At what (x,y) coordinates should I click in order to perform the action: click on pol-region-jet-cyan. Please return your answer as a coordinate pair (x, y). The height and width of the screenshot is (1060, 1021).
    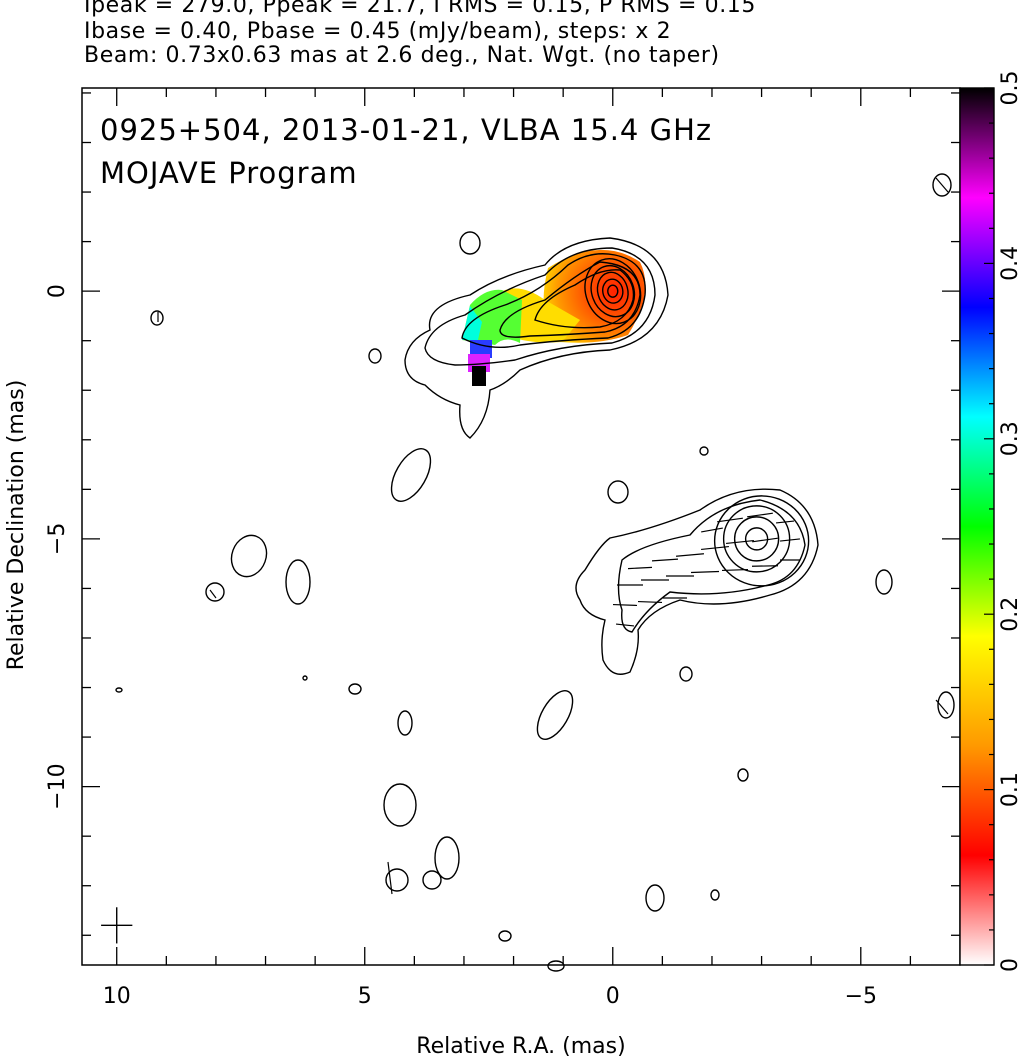
    Looking at the image, I should click on (472, 323).